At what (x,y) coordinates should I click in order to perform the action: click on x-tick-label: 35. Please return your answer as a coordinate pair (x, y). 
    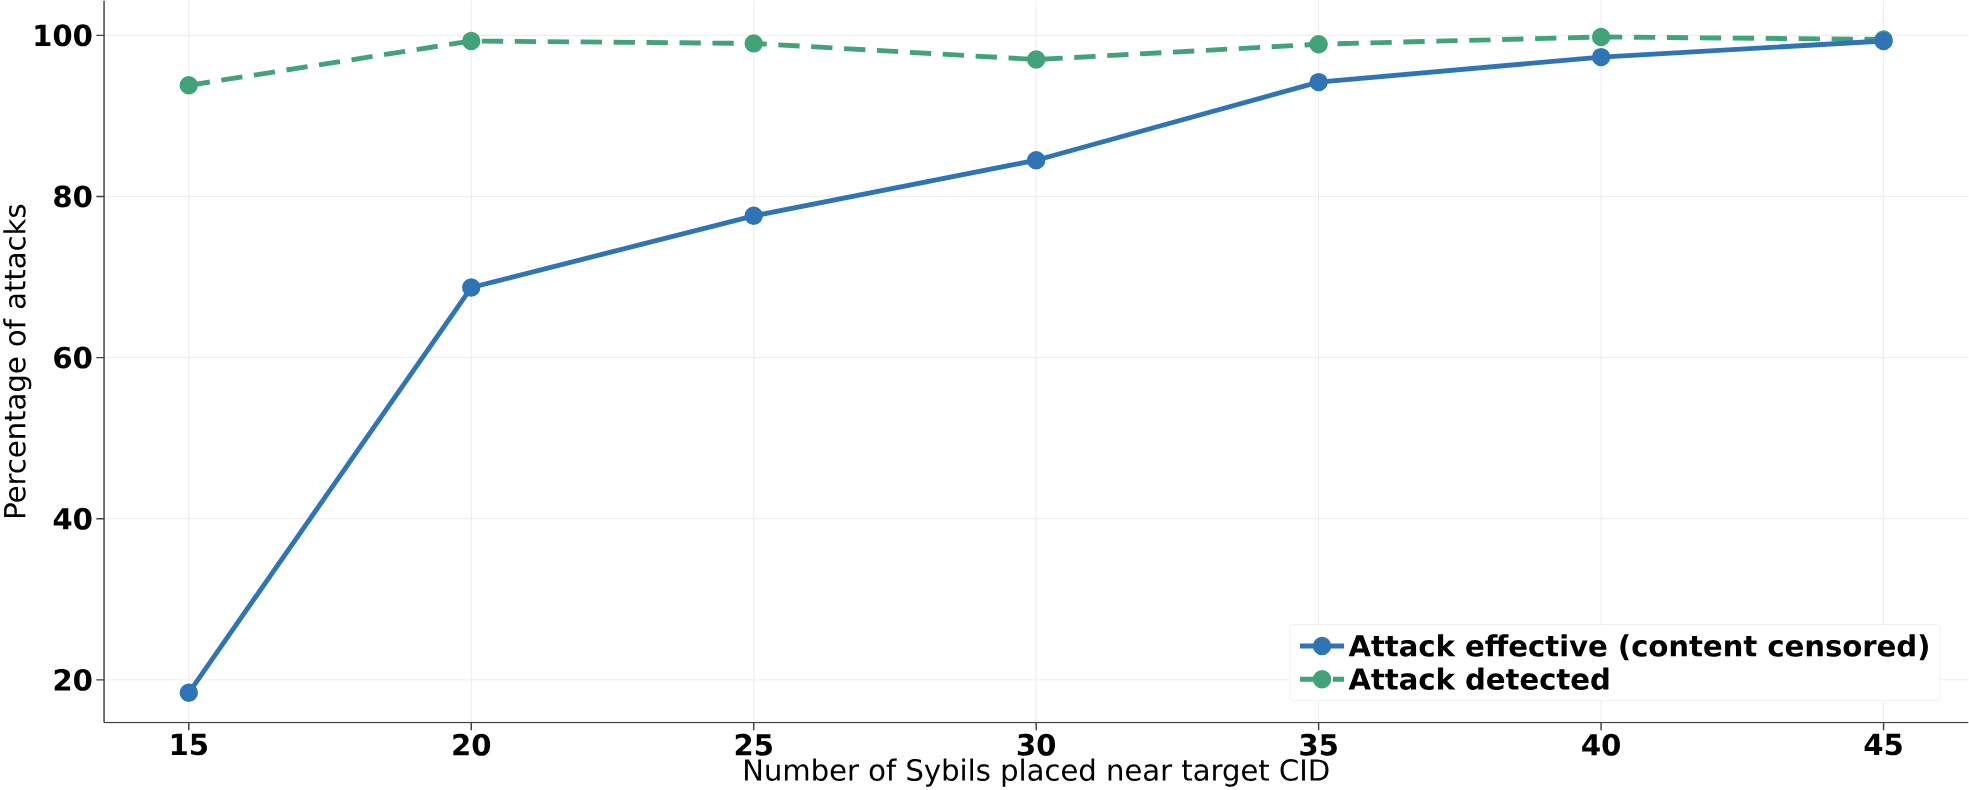
    Looking at the image, I should click on (1318, 744).